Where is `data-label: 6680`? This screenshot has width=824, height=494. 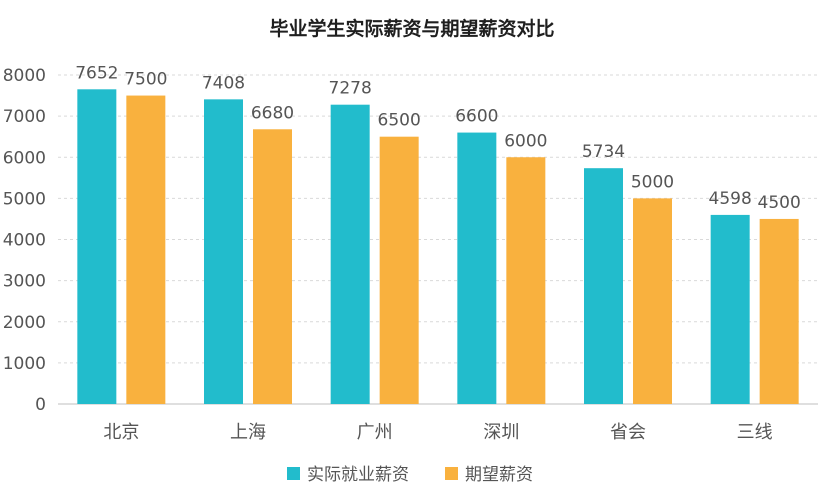
data-label: 6680 is located at coordinates (272, 113).